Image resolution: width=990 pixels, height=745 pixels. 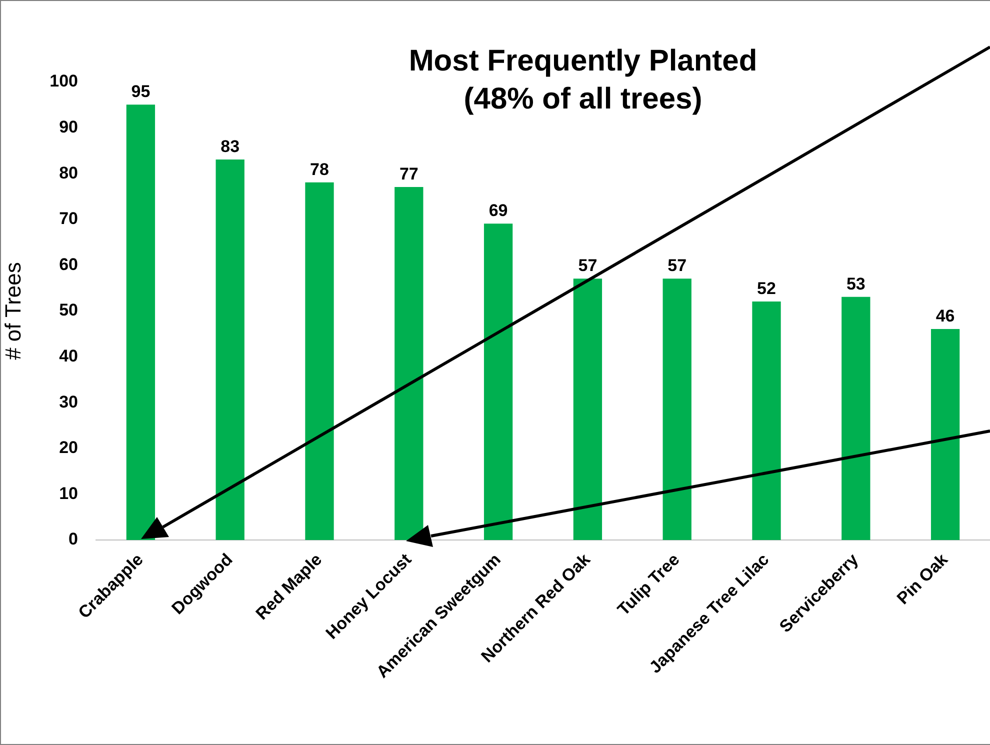 What do you see at coordinates (68, 356) in the screenshot?
I see `y-tick-label: 40` at bounding box center [68, 356].